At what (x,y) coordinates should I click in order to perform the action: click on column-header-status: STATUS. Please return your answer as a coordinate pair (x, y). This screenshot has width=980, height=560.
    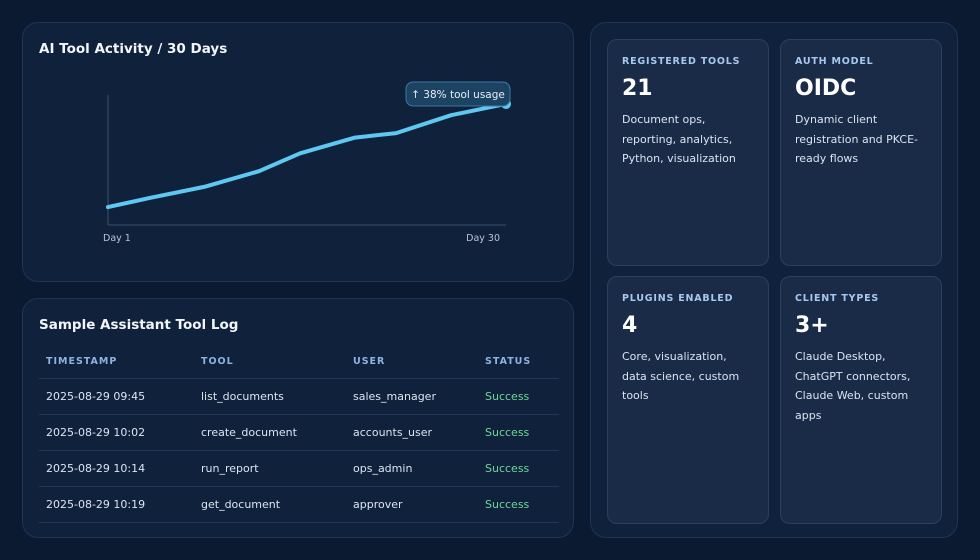
    Looking at the image, I should click on (518, 362).